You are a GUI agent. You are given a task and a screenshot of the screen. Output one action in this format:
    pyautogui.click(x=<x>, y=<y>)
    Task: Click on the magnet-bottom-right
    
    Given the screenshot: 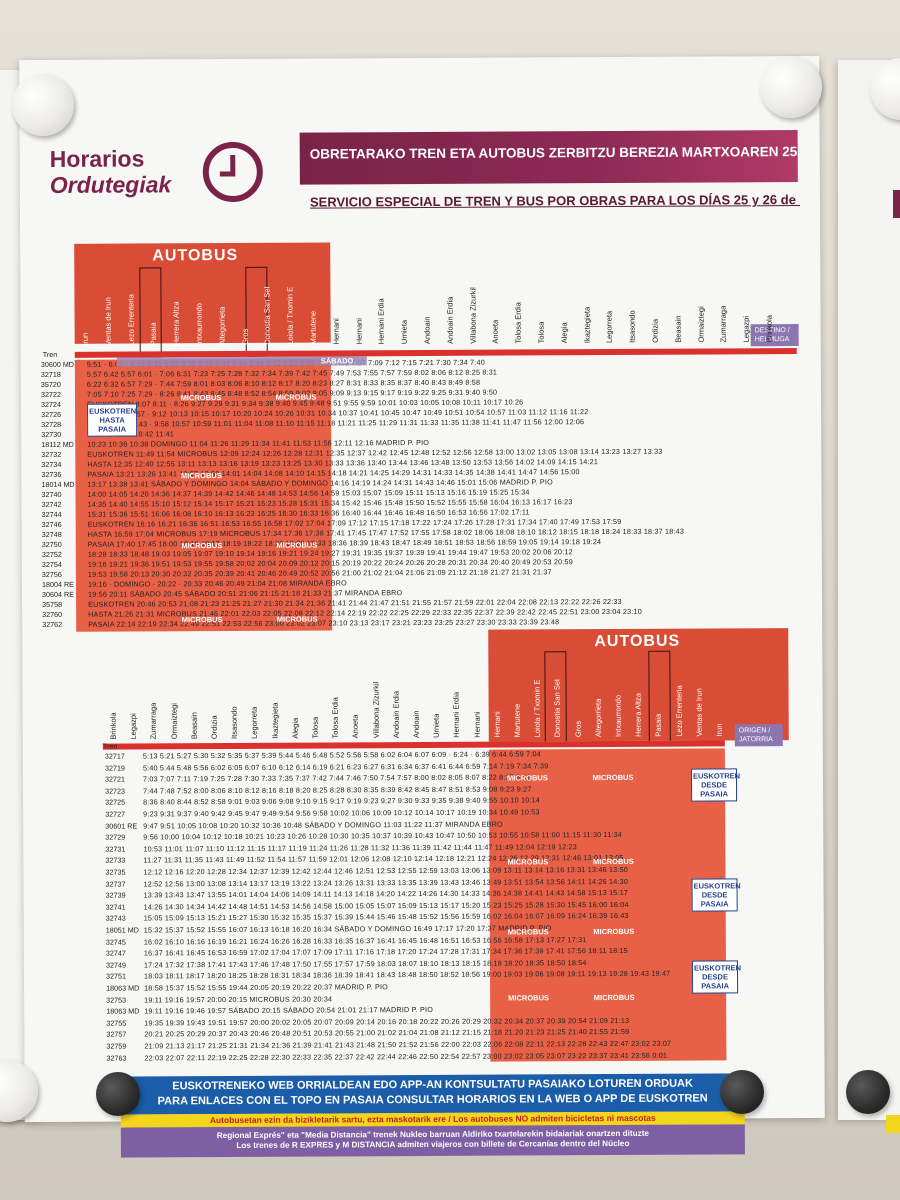 What is the action you would take?
    pyautogui.click(x=742, y=1092)
    